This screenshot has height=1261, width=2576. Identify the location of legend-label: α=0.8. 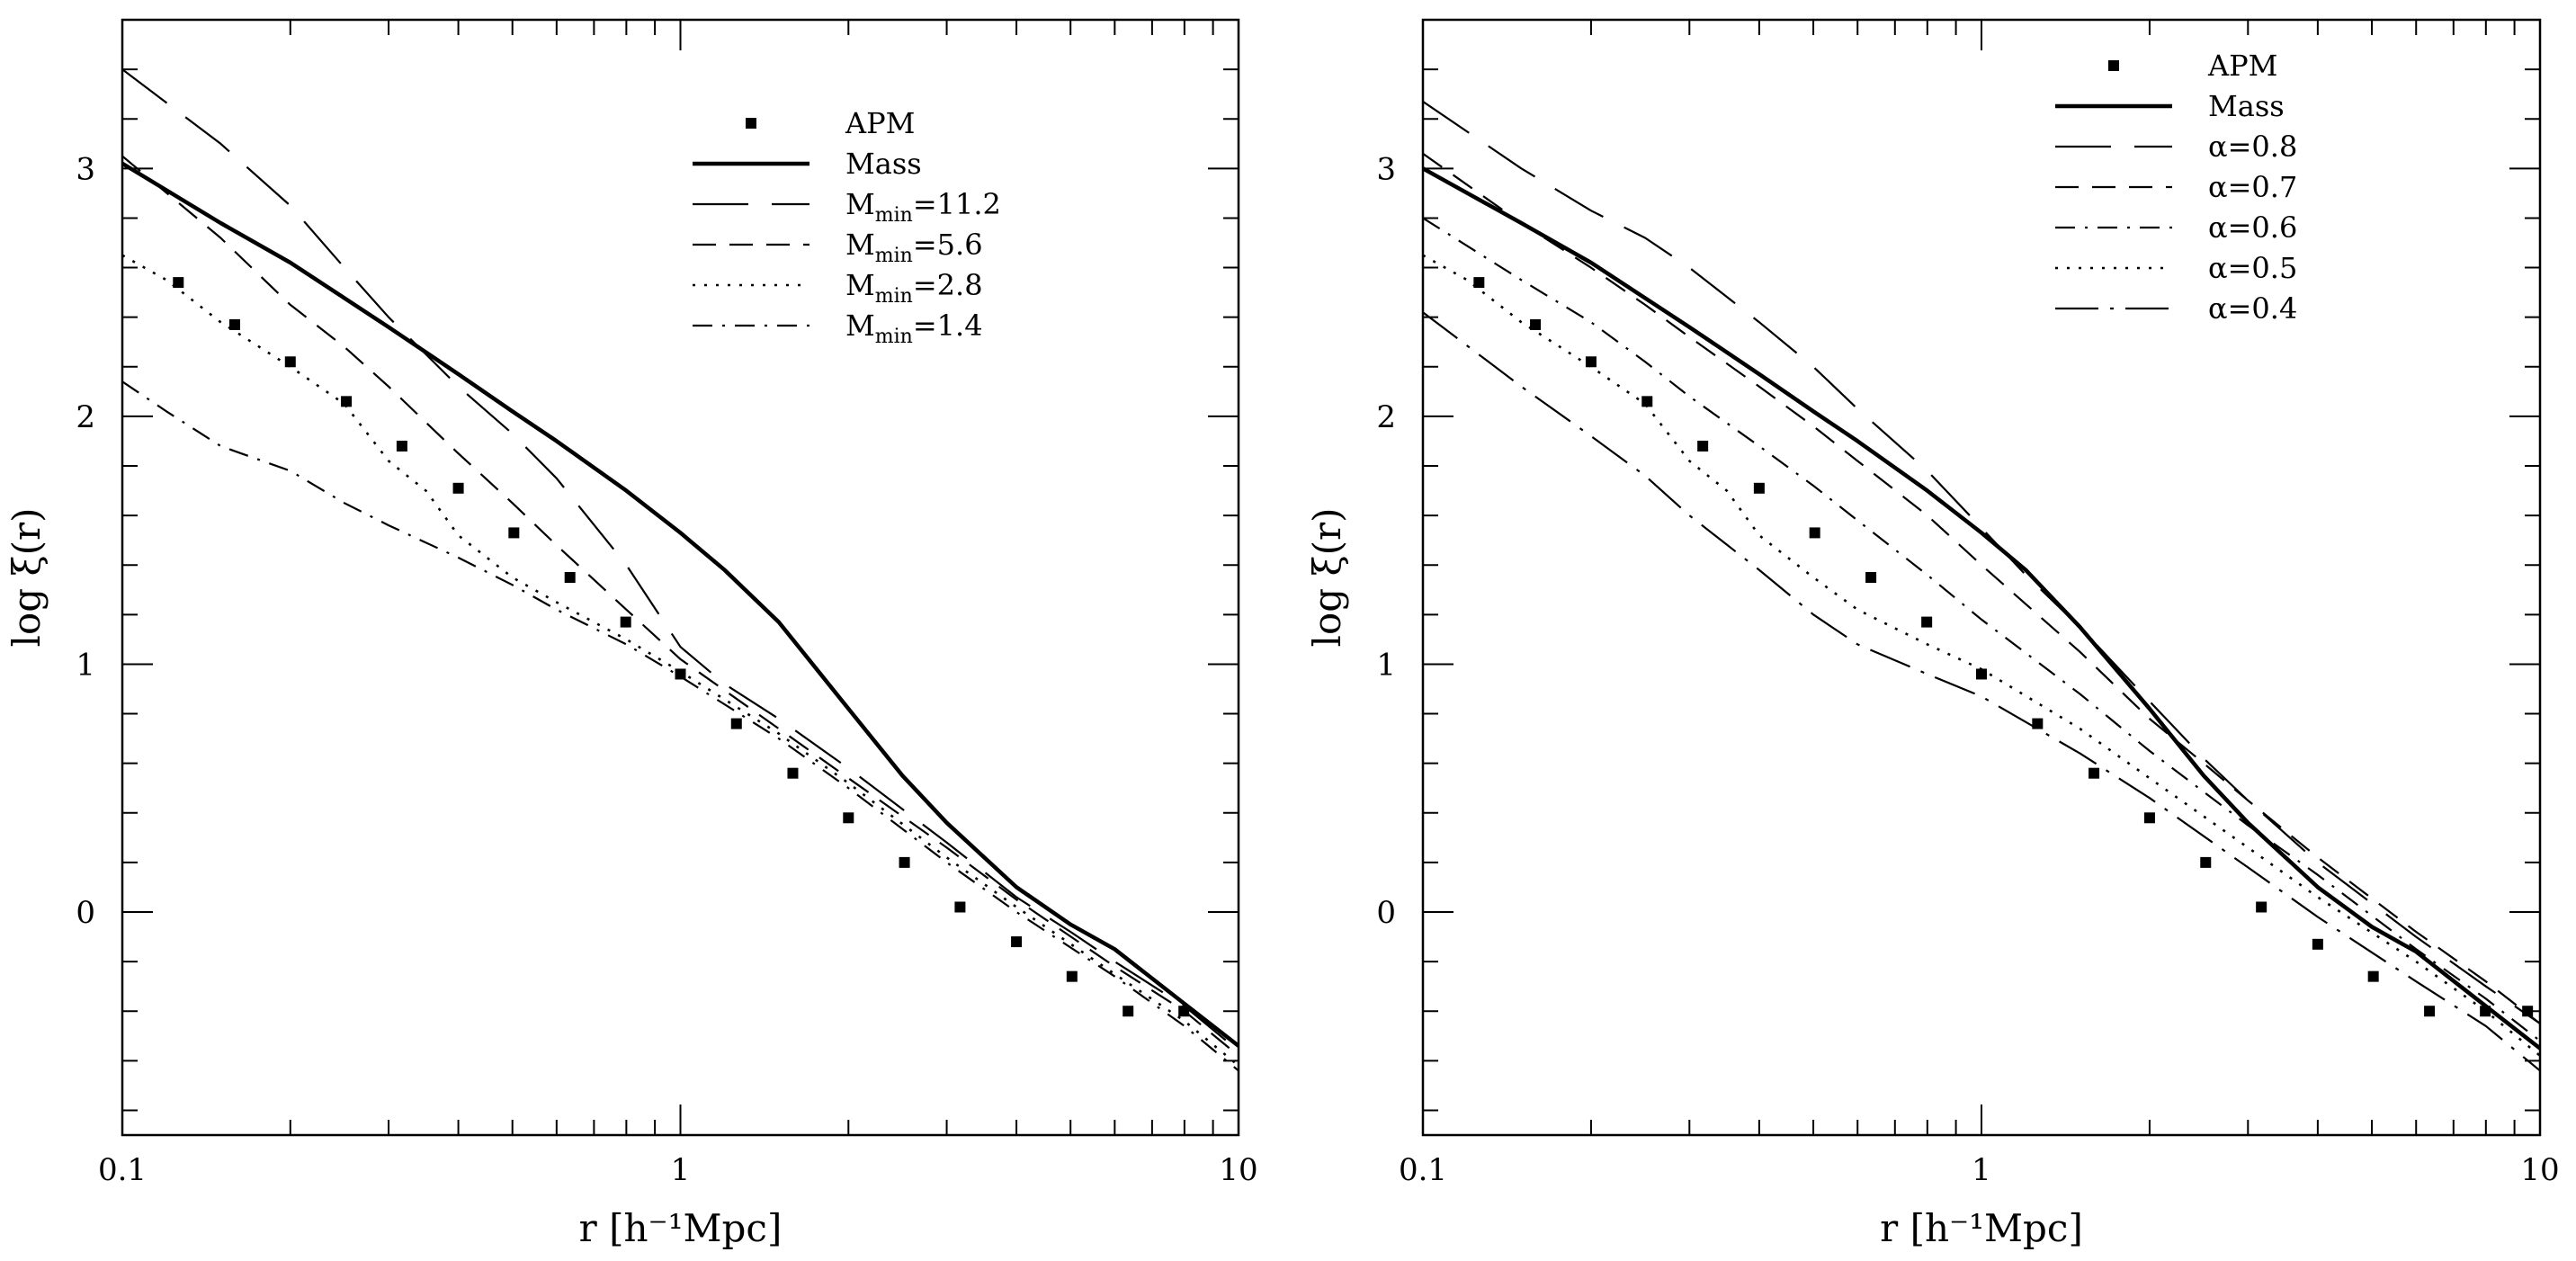
(2252, 147).